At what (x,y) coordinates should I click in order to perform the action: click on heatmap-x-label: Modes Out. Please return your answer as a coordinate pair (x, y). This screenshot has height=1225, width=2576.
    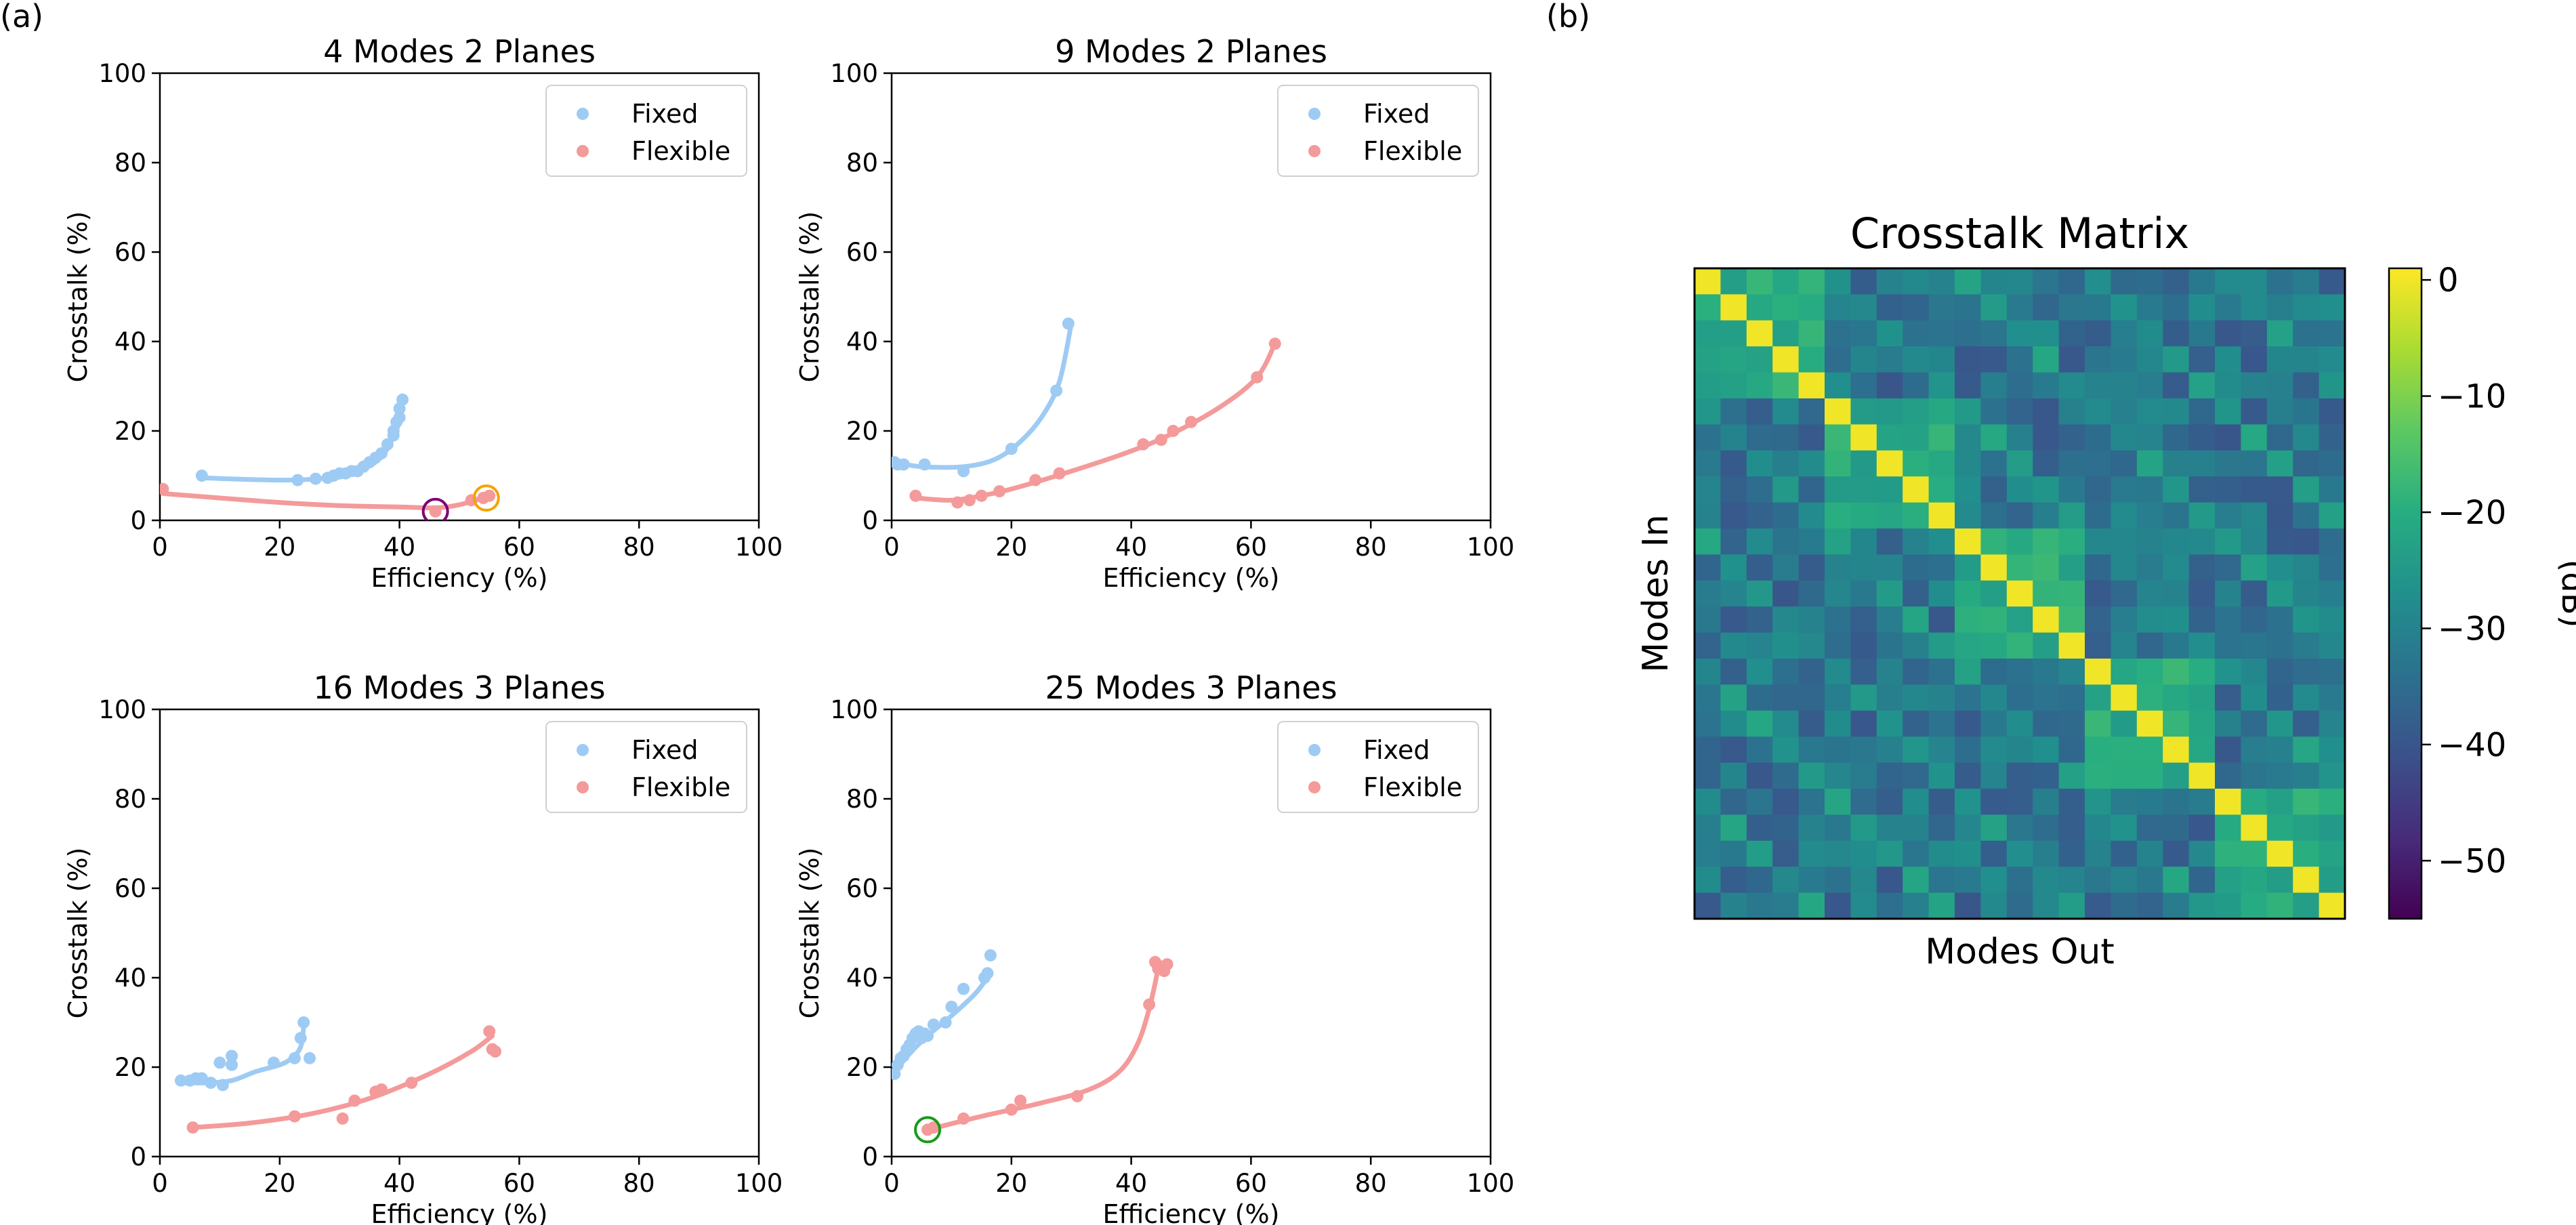
    Looking at the image, I should click on (2020, 952).